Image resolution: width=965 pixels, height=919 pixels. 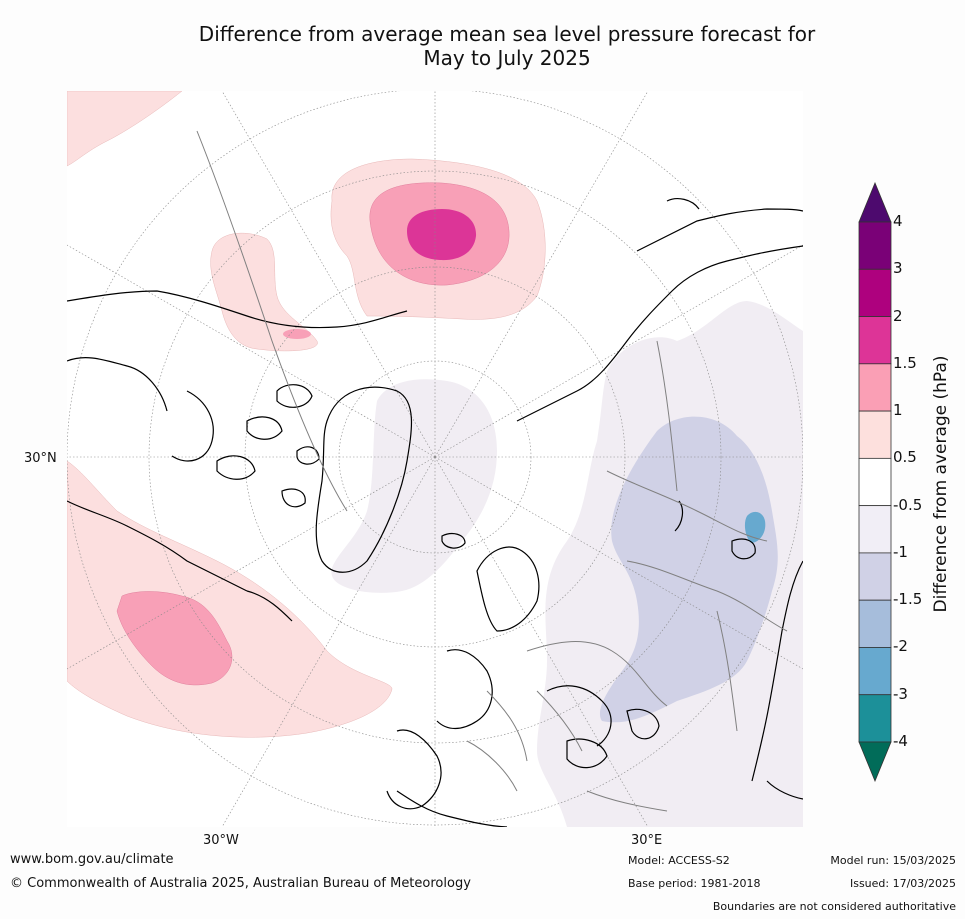 What do you see at coordinates (647, 840) in the screenshot?
I see `lon-label-30e: 30°E` at bounding box center [647, 840].